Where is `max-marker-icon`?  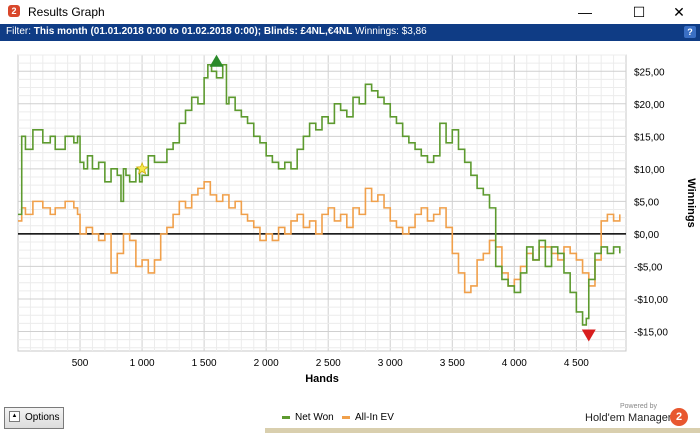 max-marker-icon is located at coordinates (216, 60).